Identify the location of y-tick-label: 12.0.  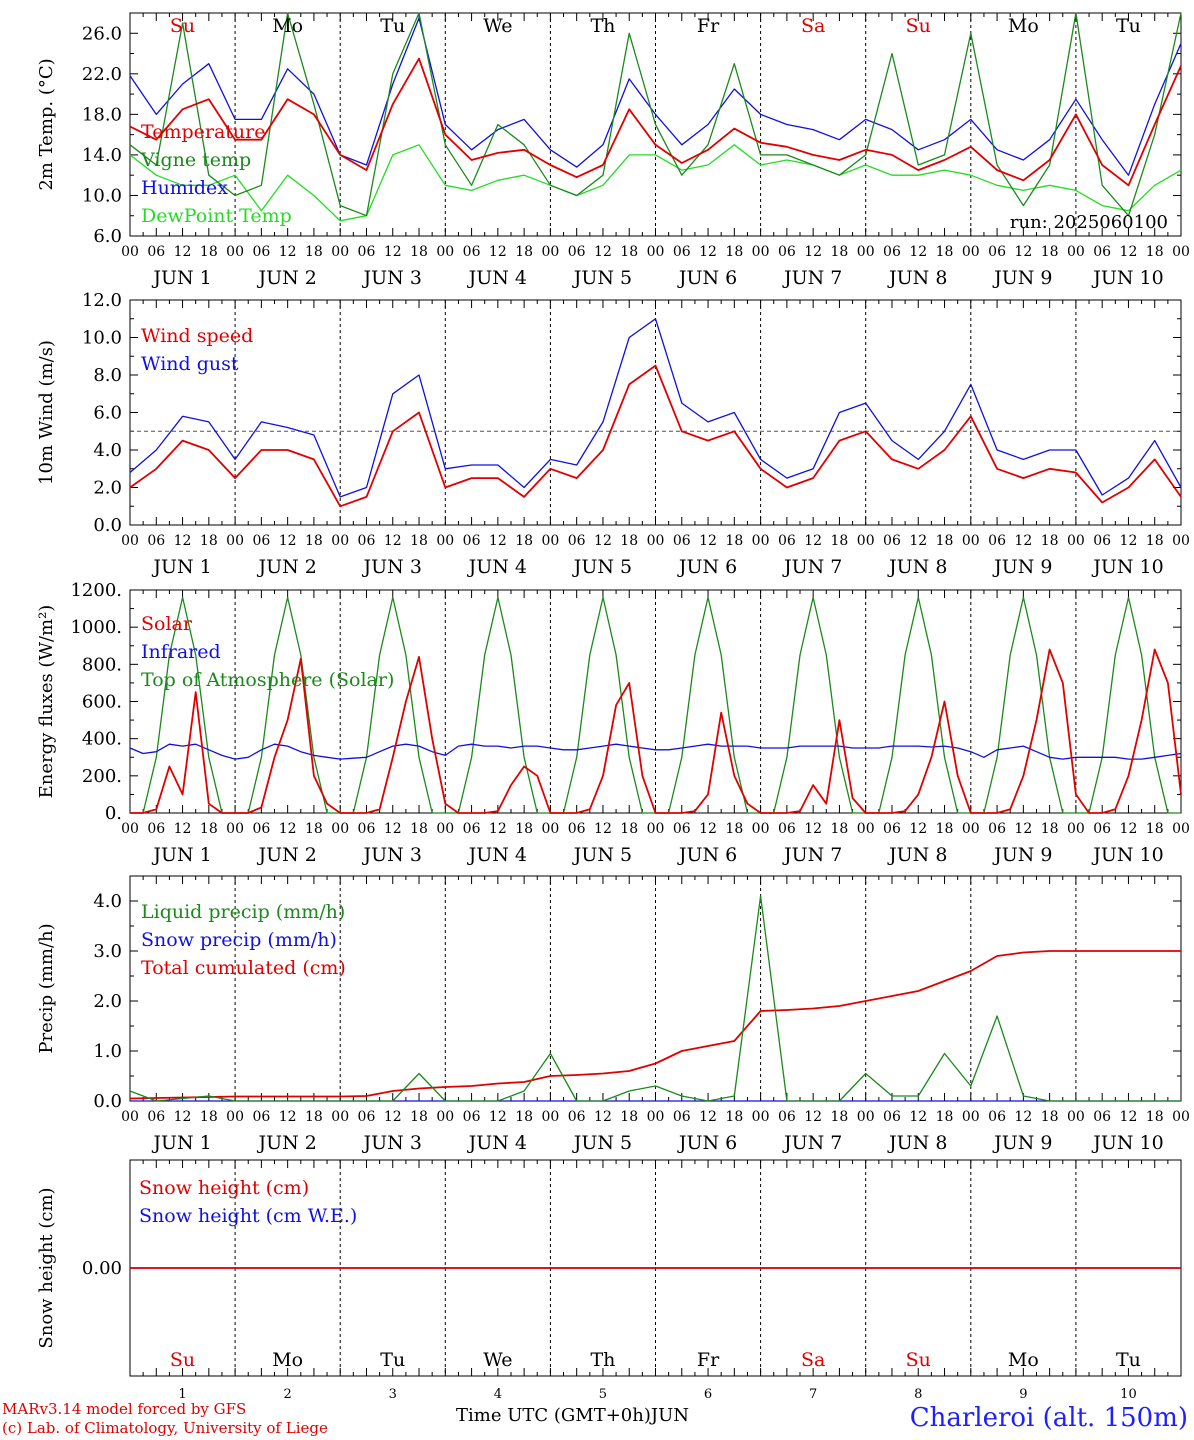
(102, 300).